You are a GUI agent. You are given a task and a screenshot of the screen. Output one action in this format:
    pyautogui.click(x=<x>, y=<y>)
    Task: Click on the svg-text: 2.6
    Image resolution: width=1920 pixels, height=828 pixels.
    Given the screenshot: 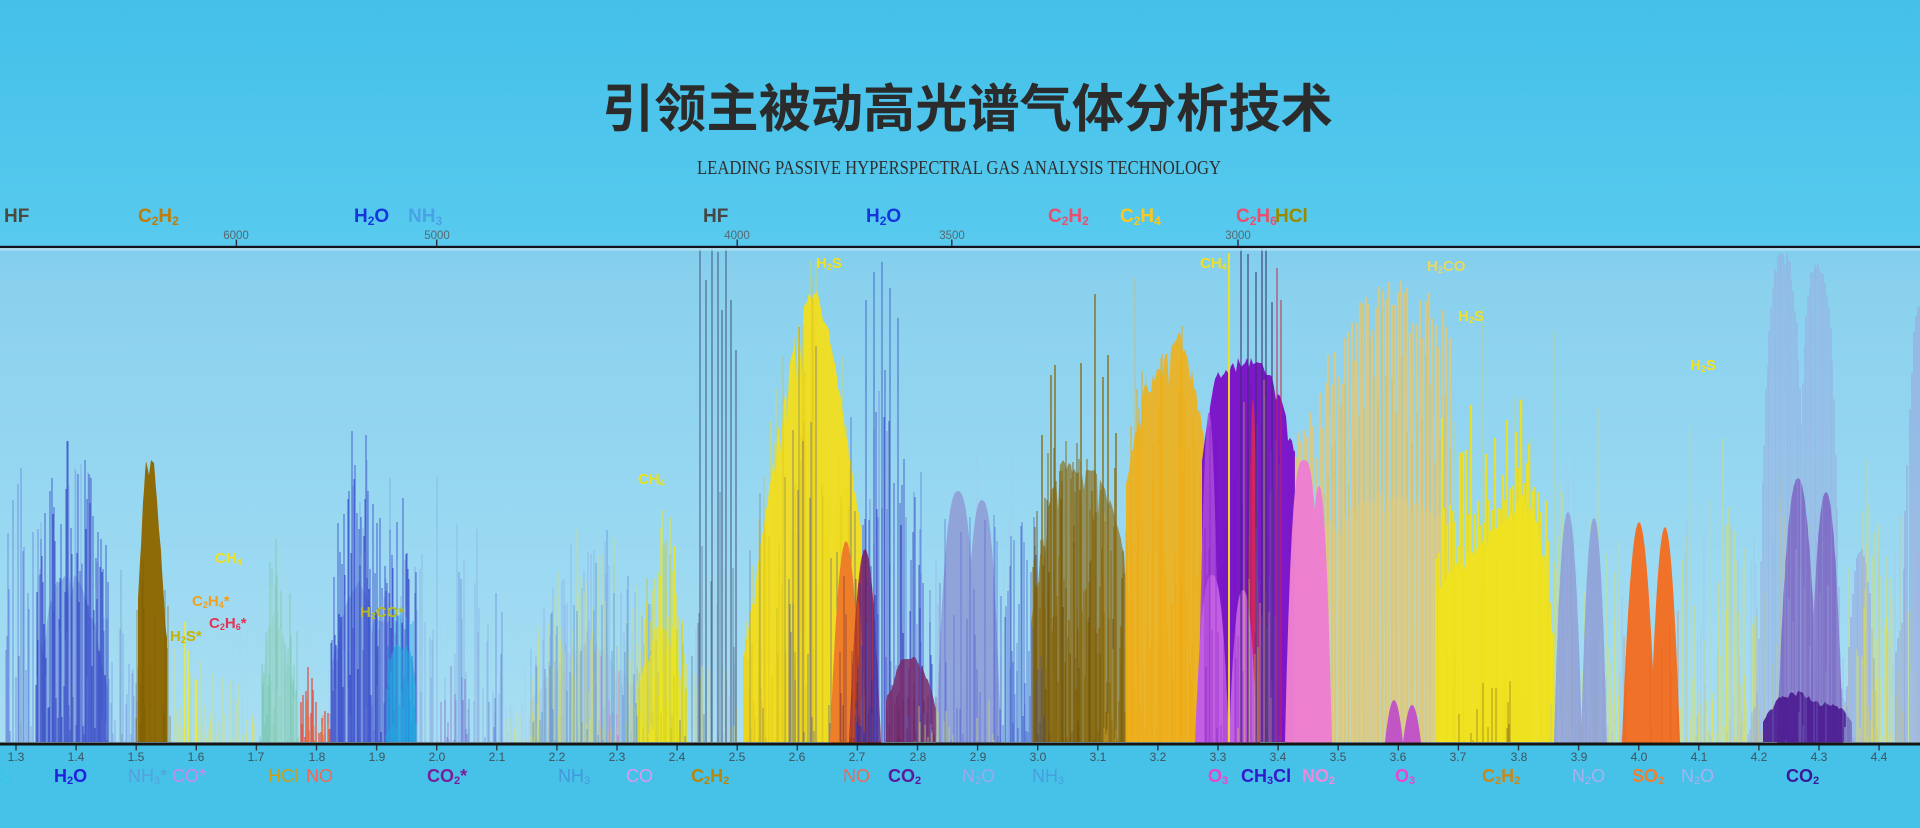 What is the action you would take?
    pyautogui.click(x=797, y=757)
    